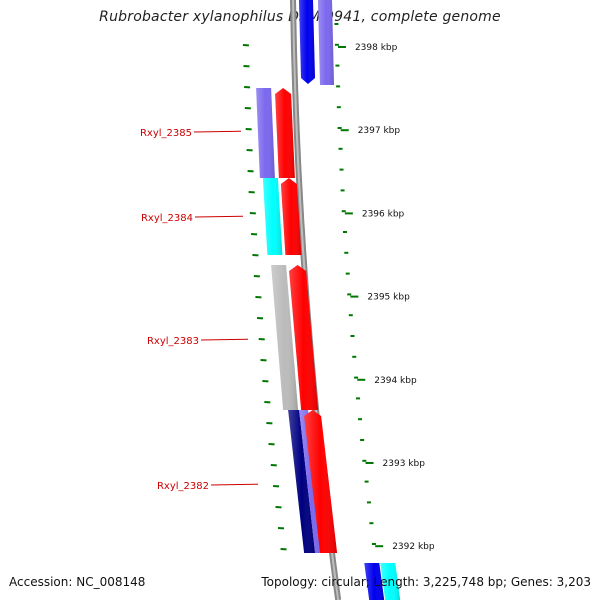 This screenshot has height=600, width=600. What do you see at coordinates (307, 42) in the screenshot?
I see `gene-arrow-blue-top-shade` at bounding box center [307, 42].